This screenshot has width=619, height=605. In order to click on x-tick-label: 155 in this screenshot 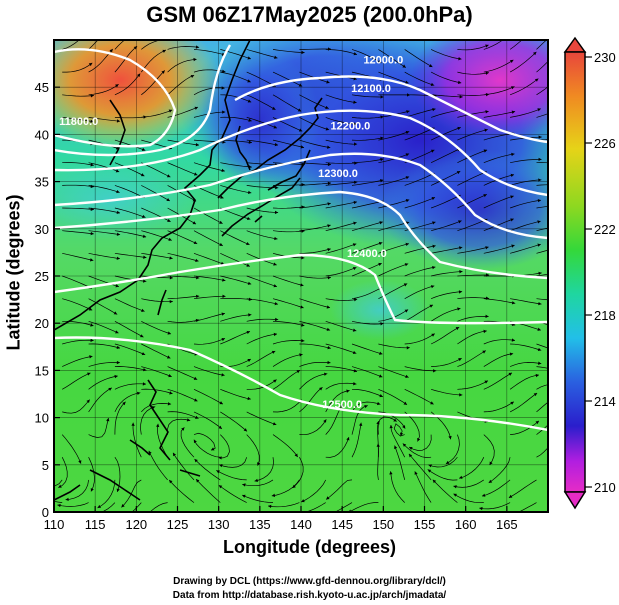, I will do `click(425, 524)`.